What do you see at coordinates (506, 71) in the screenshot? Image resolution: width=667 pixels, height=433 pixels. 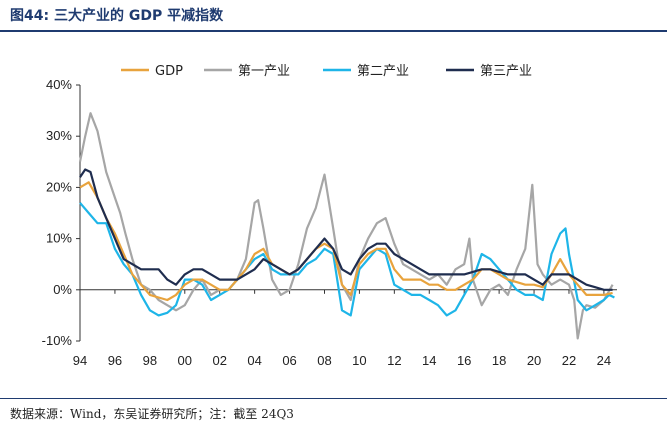 I see `legend-label: 第三产业` at bounding box center [506, 71].